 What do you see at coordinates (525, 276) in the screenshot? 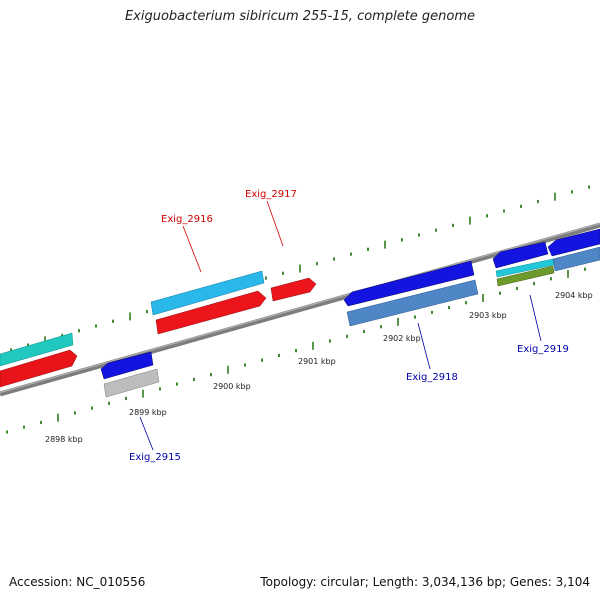
I see `gene-box-olive-right` at bounding box center [525, 276].